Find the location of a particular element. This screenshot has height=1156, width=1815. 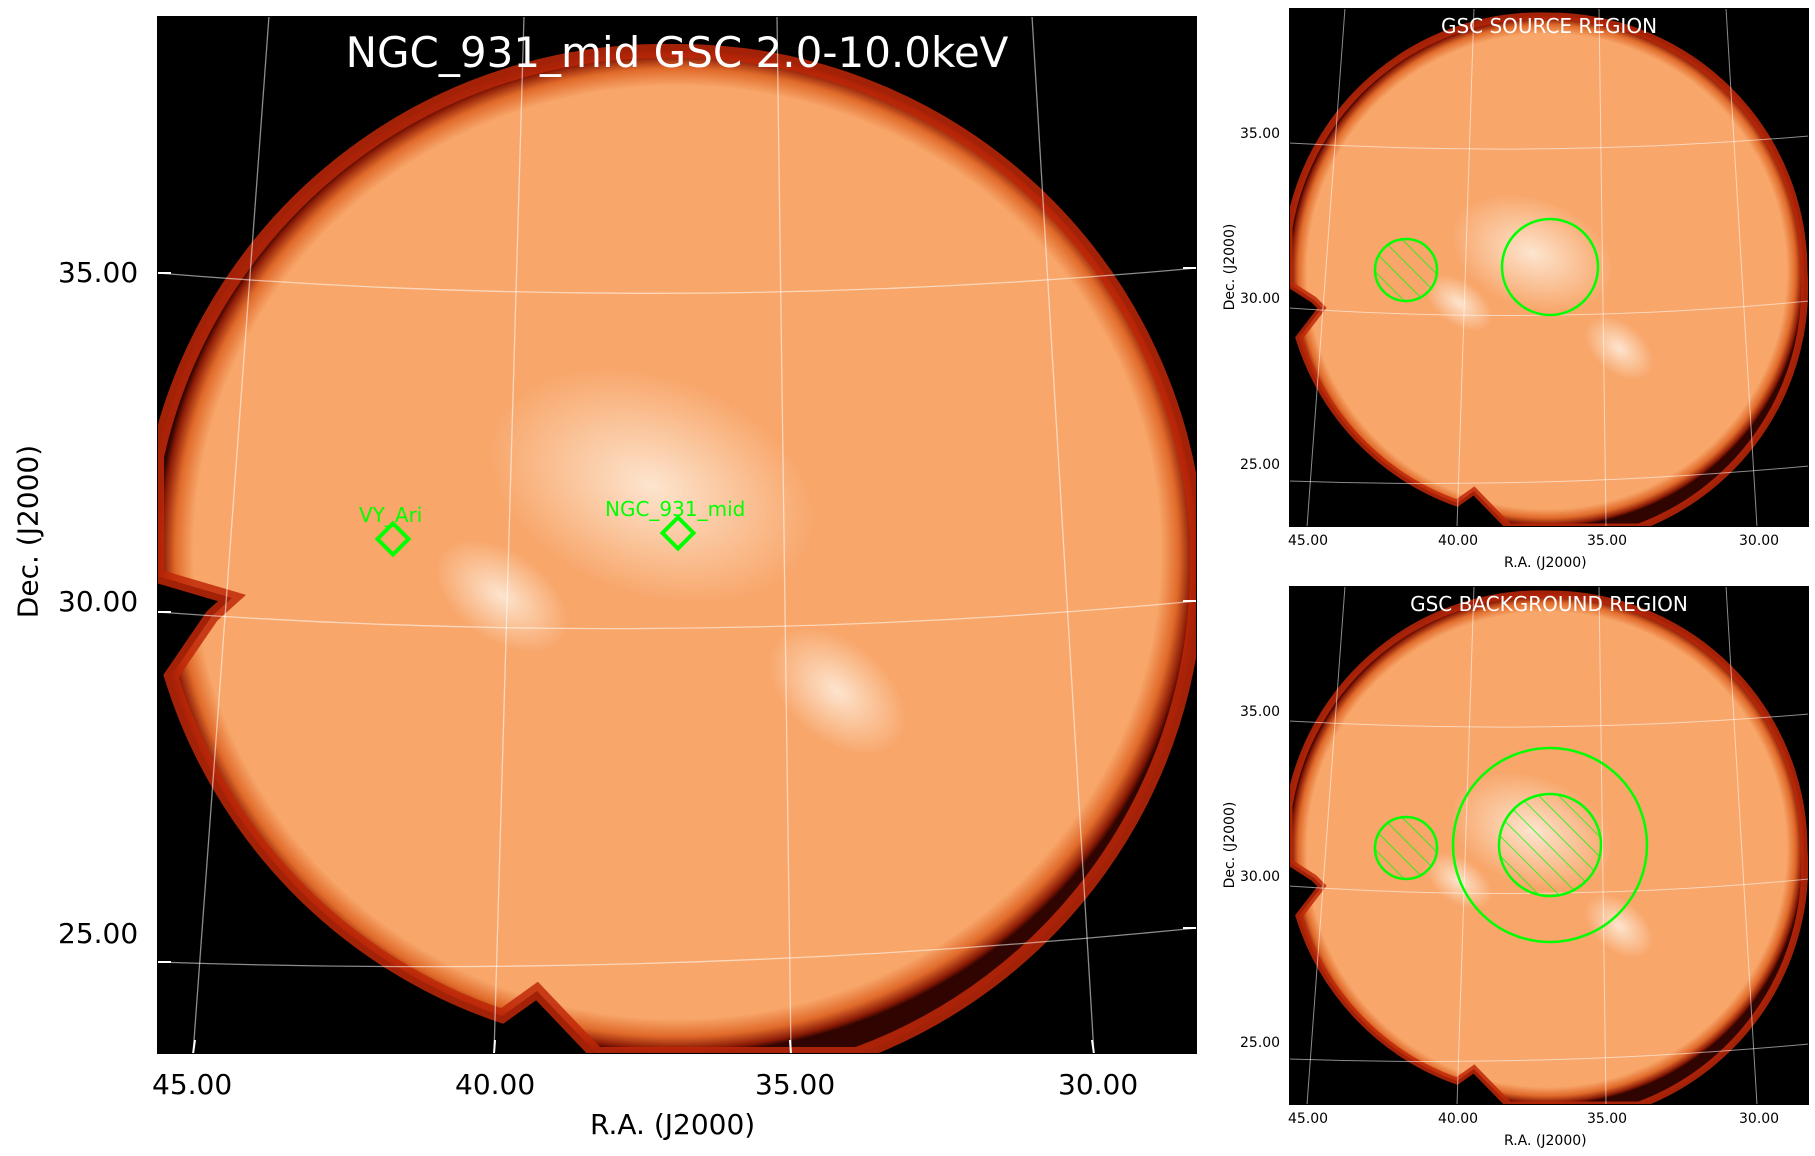

background-xtick: 40.00 is located at coordinates (1458, 1119).